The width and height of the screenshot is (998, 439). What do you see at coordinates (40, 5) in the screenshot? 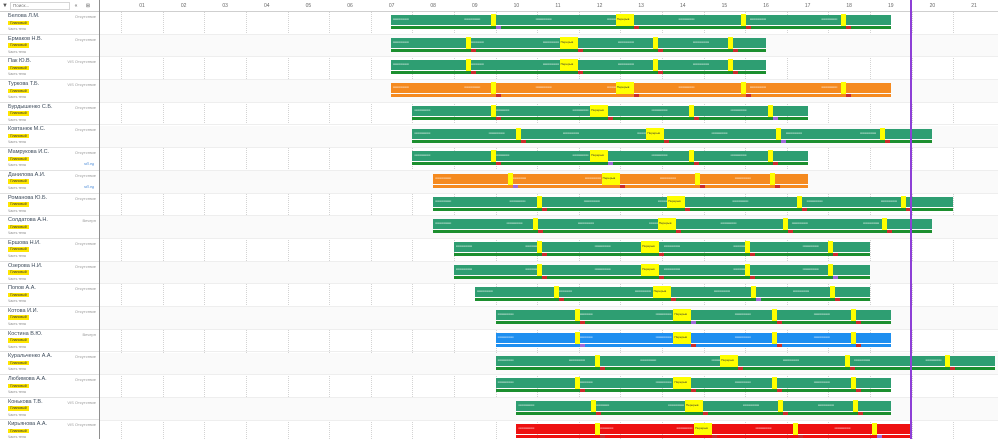
I see `search-input` at bounding box center [40, 5].